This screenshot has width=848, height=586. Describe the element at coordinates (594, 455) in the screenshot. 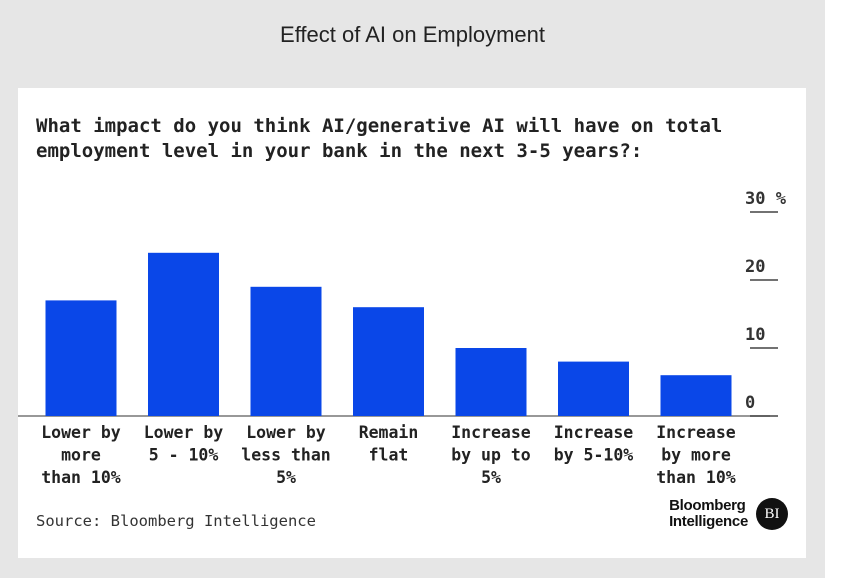

I see `x-category-label: by 5-10%` at that location.